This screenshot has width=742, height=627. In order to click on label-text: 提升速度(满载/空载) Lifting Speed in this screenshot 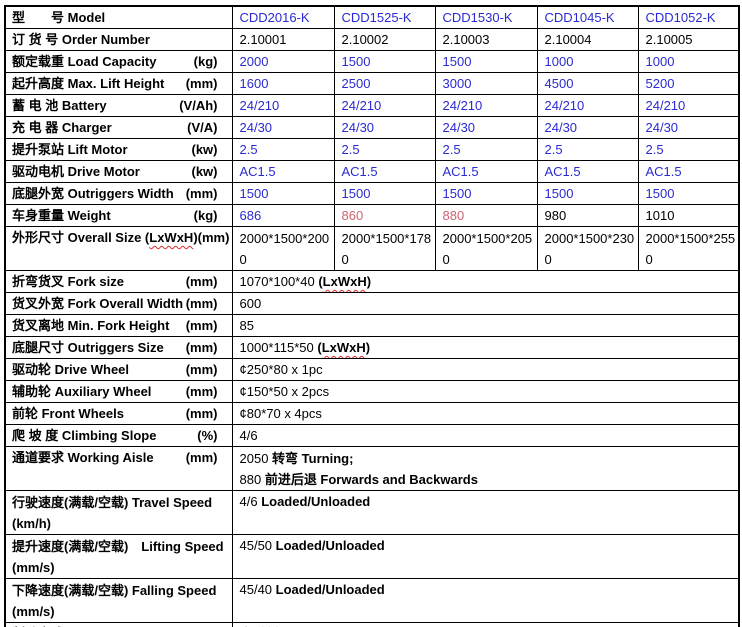, I will do `click(118, 546)`.